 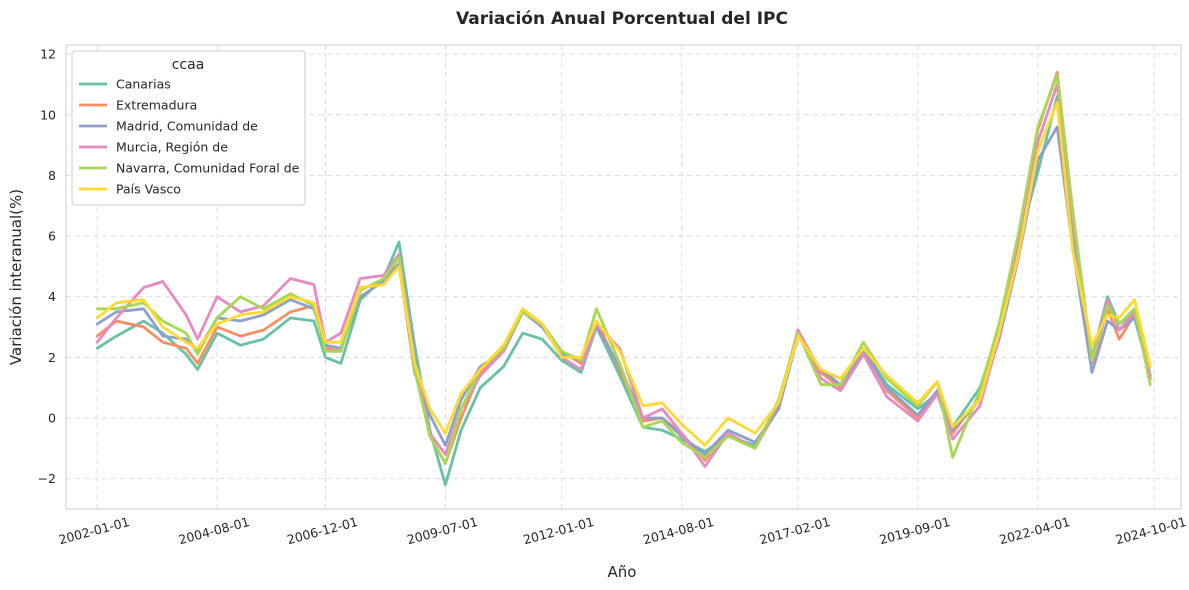 What do you see at coordinates (214, 530) in the screenshot?
I see `x-tick-label: 2004-08-01` at bounding box center [214, 530].